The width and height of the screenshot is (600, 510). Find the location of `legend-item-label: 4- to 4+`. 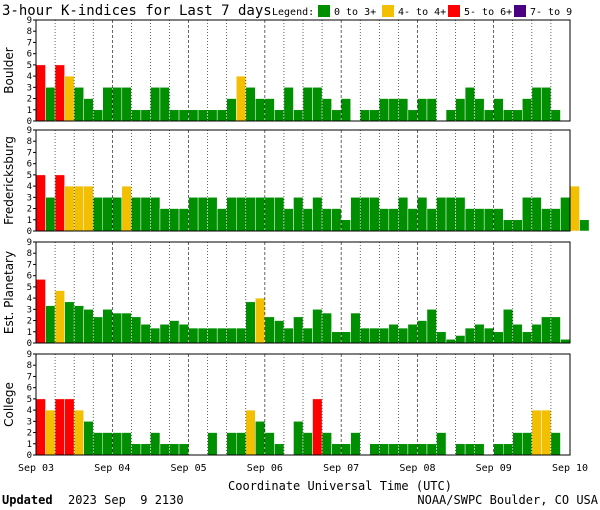

legend-item-label: 4- to 4+ is located at coordinates (422, 12).